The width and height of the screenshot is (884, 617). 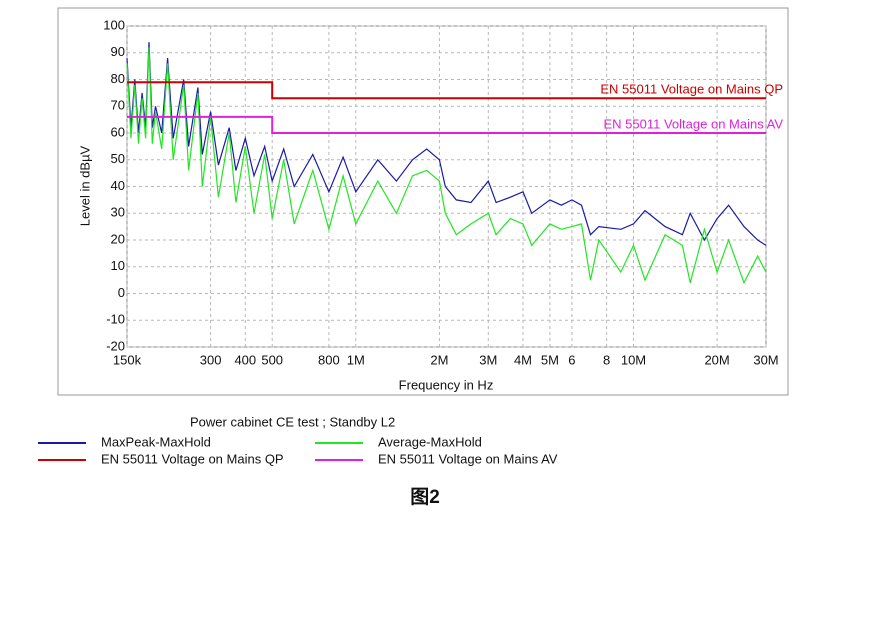 I want to click on x-tick-label: 800, so click(x=329, y=359).